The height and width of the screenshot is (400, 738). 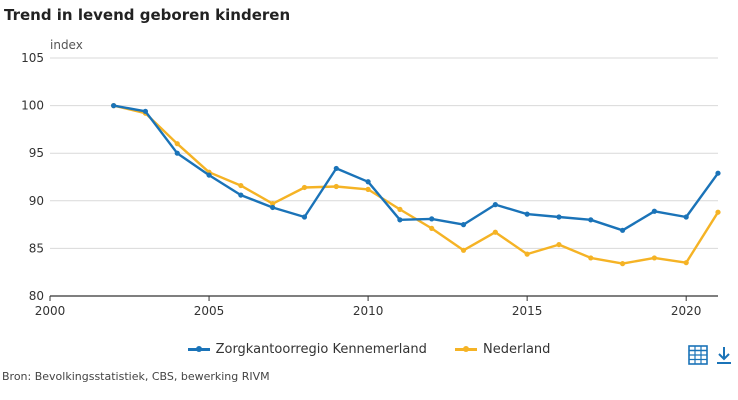 I want to click on legend-swatch-nederland, so click(x=466, y=349).